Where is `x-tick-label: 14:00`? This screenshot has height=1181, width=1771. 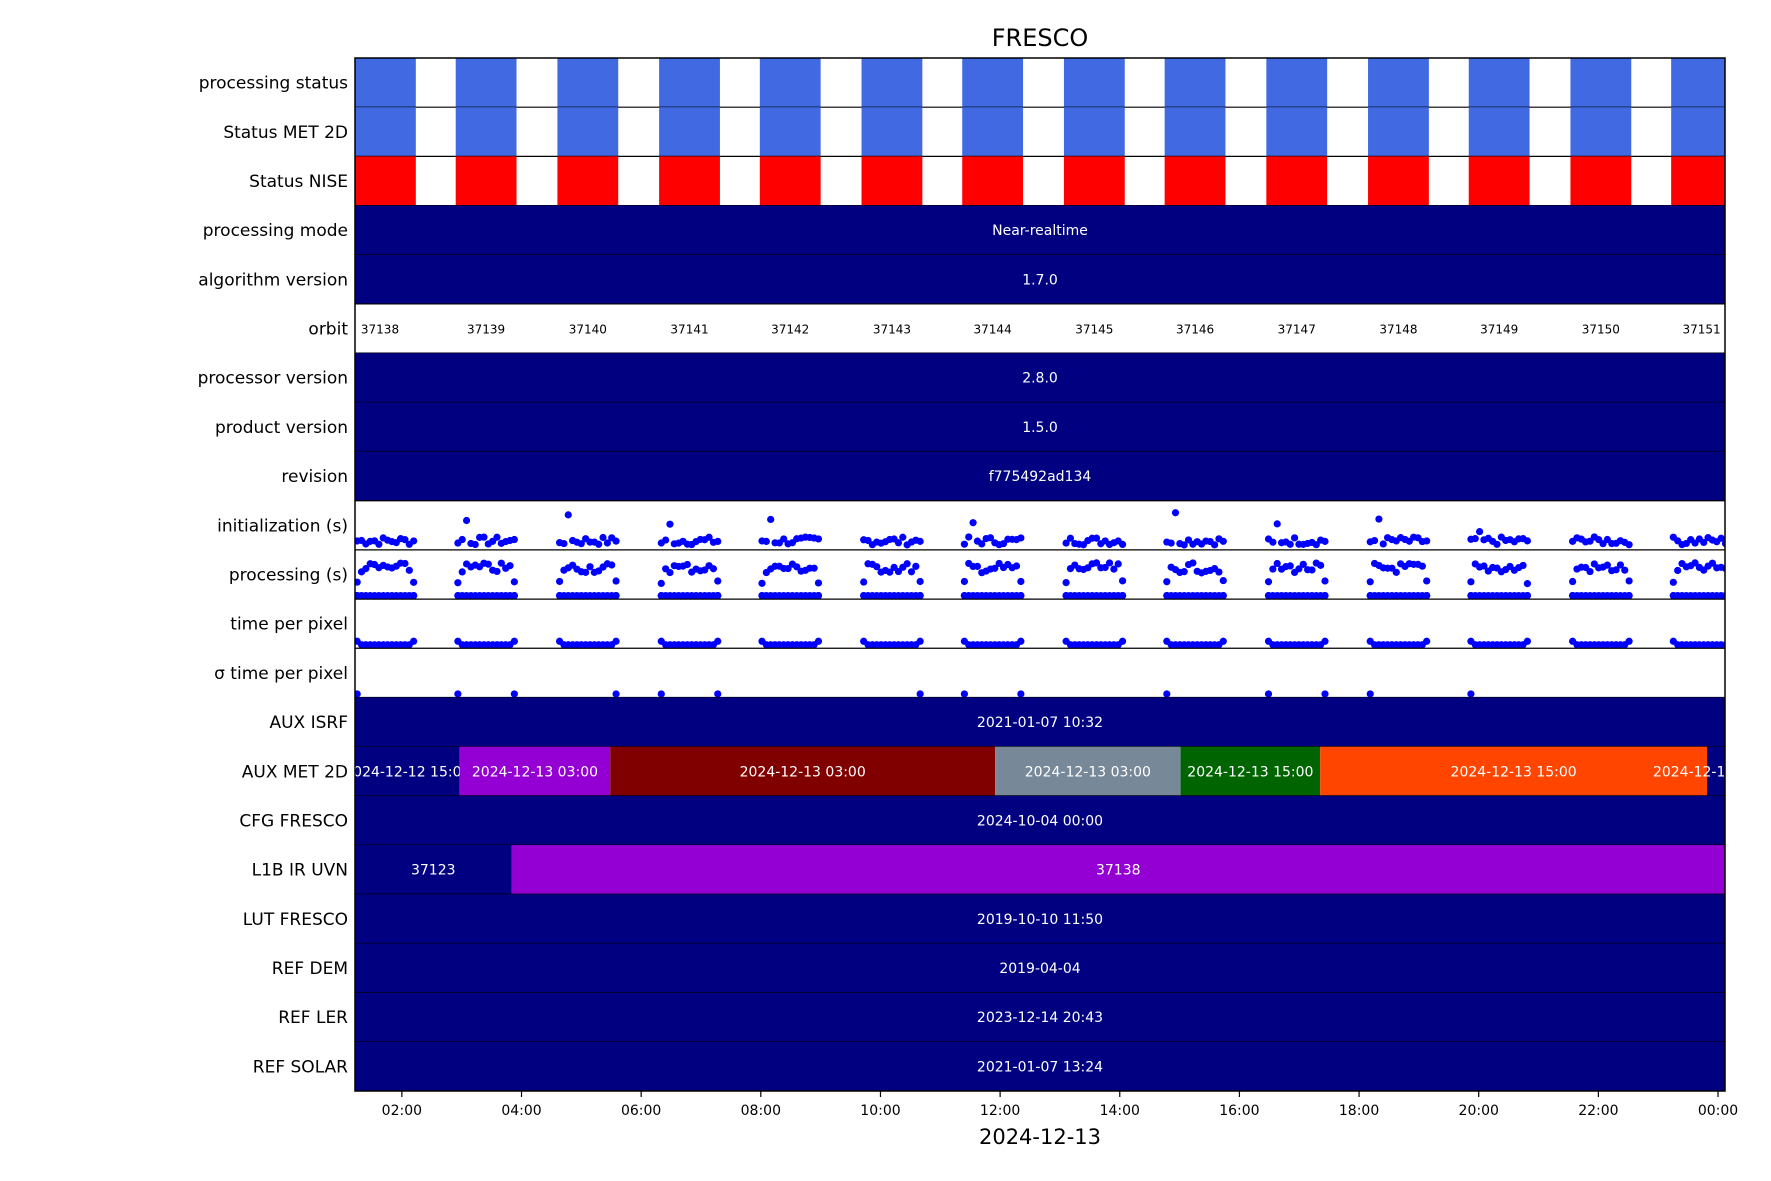
x-tick-label: 14:00 is located at coordinates (1120, 1111).